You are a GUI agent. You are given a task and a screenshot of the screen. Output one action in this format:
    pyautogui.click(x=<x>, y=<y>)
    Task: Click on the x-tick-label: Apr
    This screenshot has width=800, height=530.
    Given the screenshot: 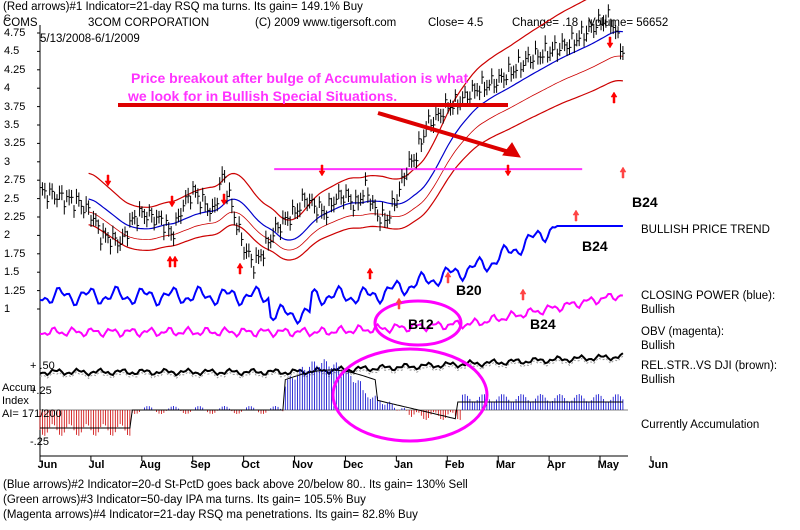 What is the action you would take?
    pyautogui.click(x=556, y=465)
    